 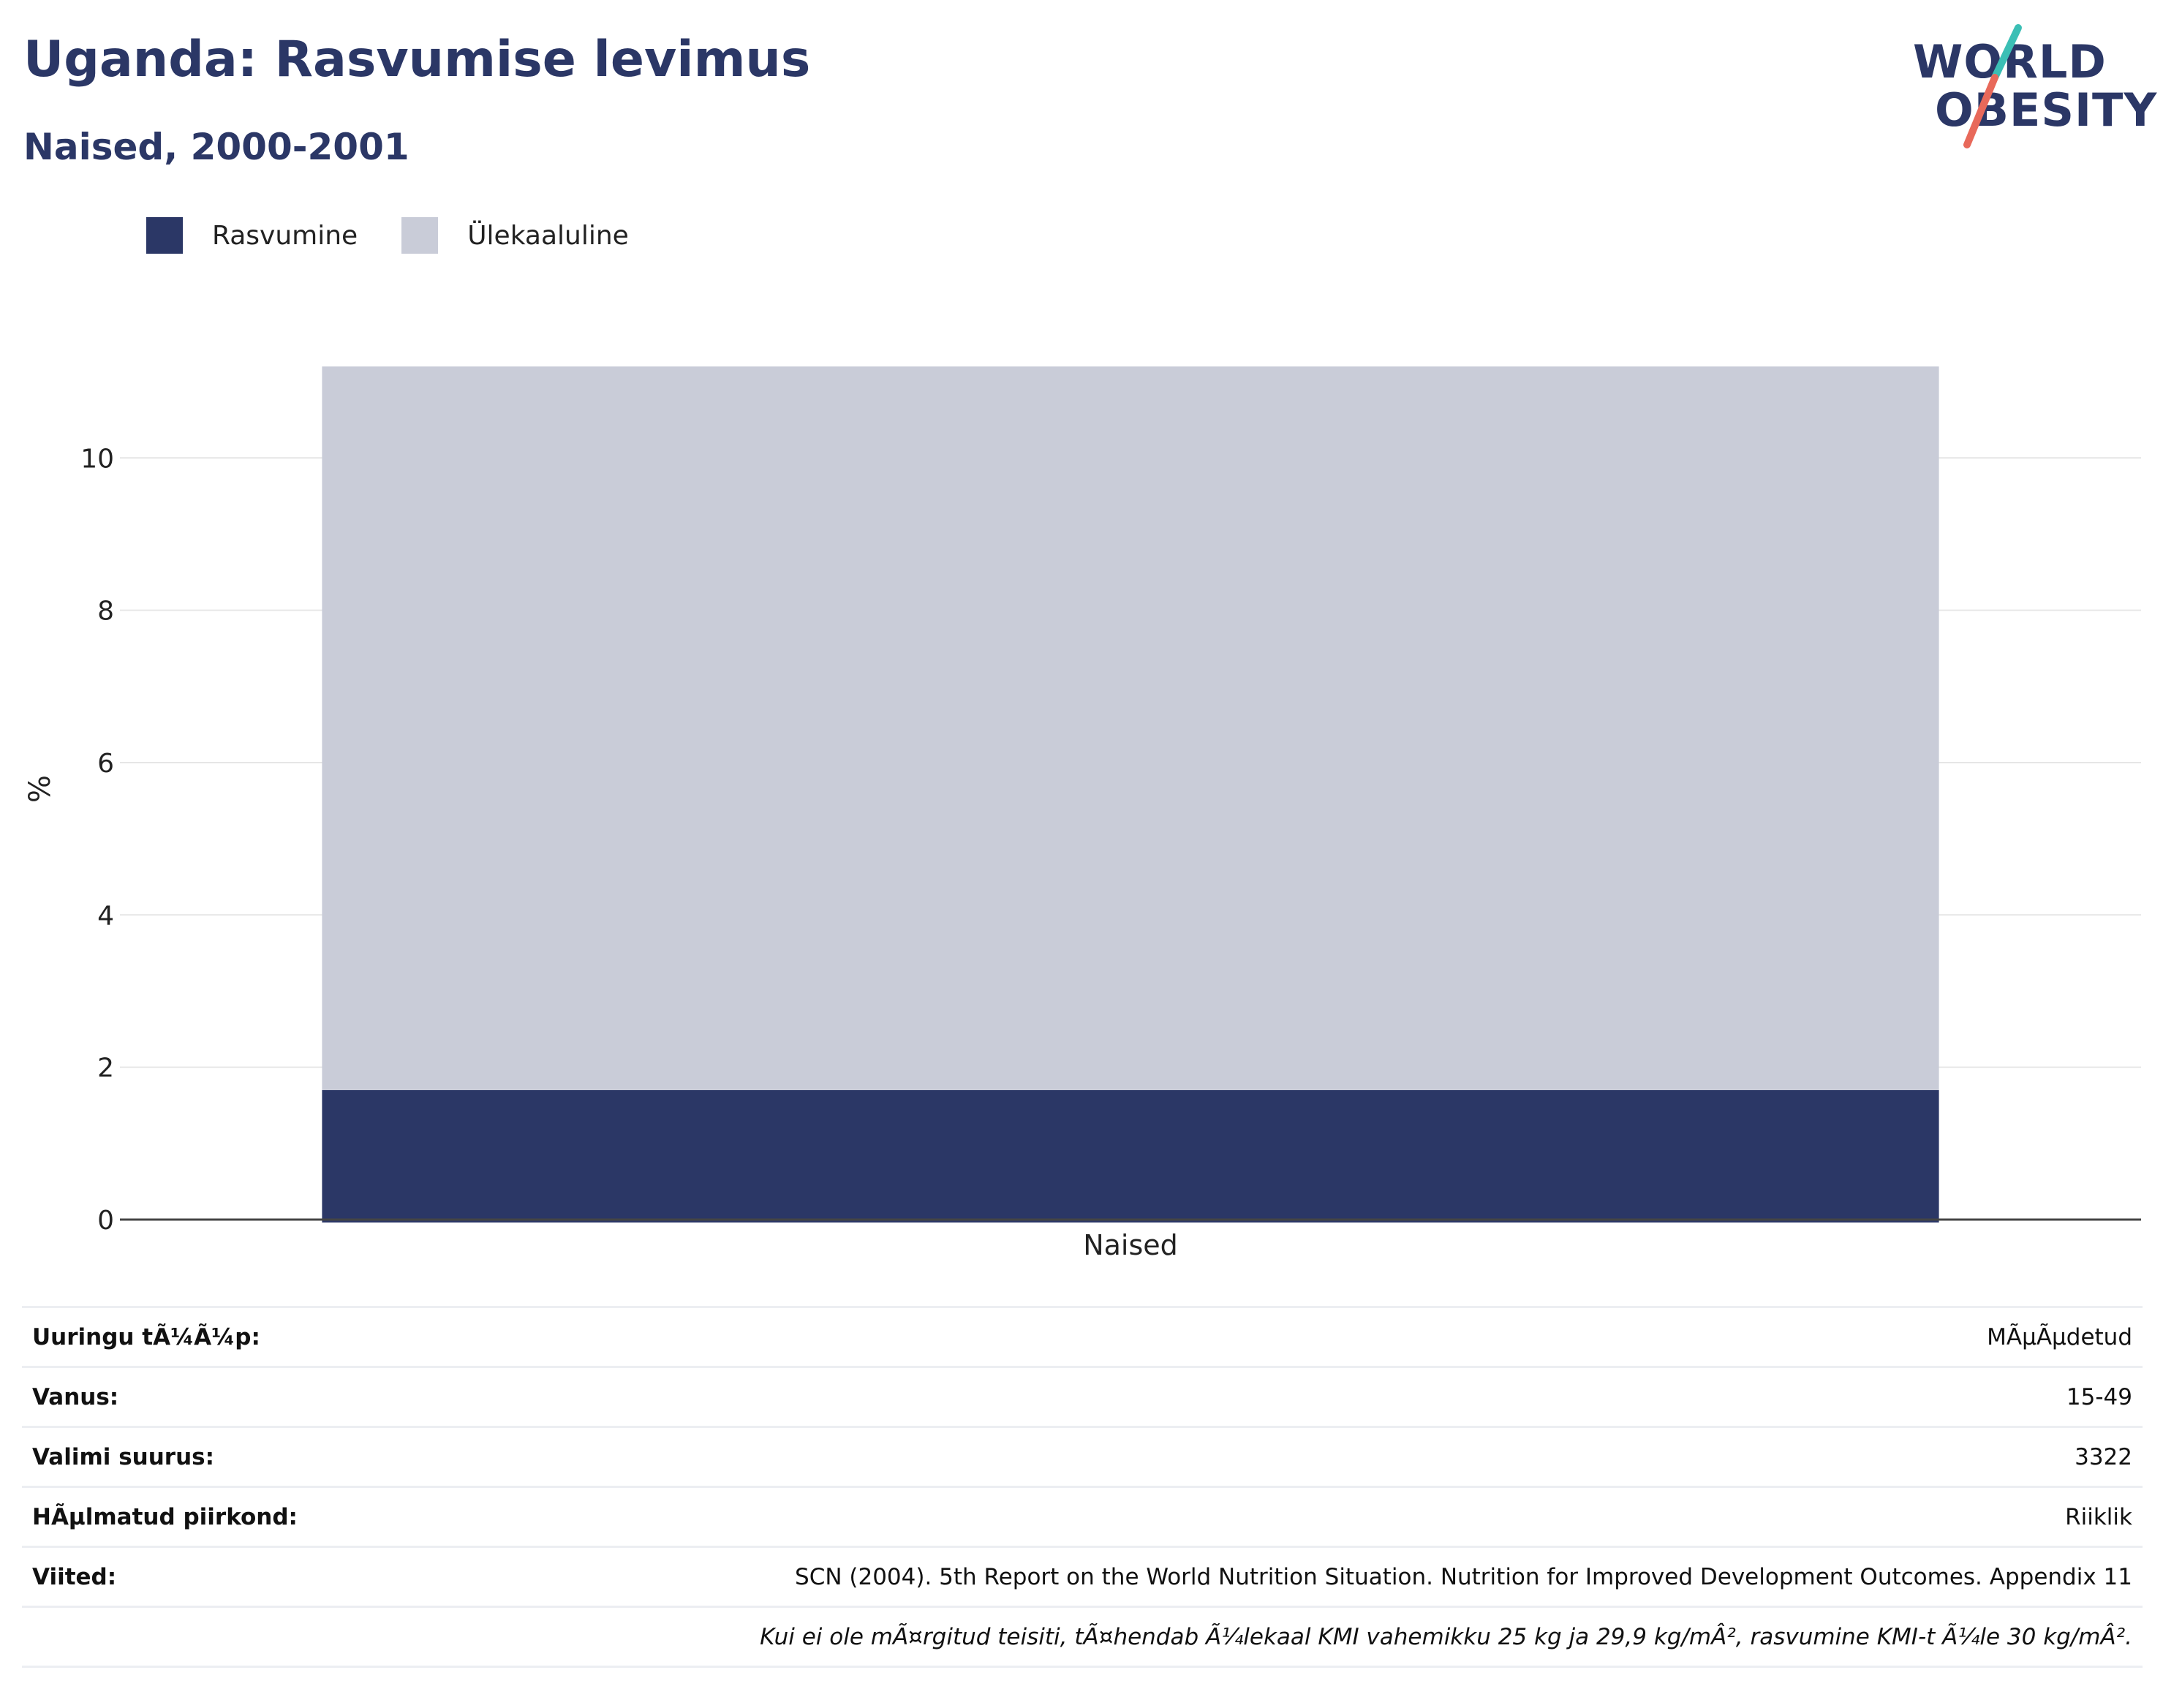 I want to click on chart-legend: Rasvumine Ülekaaluline, so click(x=410, y=235).